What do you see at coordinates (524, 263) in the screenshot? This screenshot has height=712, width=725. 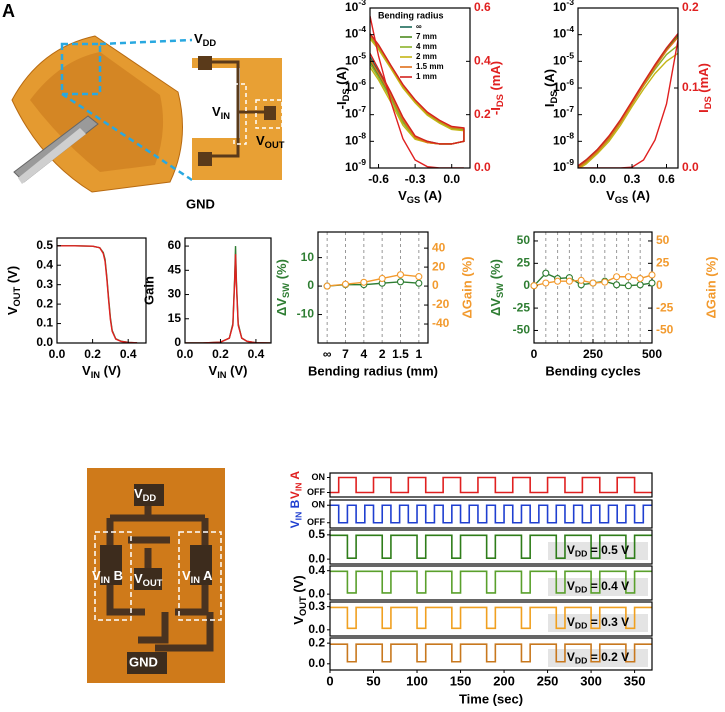 I see `y-tick-label: 25` at bounding box center [524, 263].